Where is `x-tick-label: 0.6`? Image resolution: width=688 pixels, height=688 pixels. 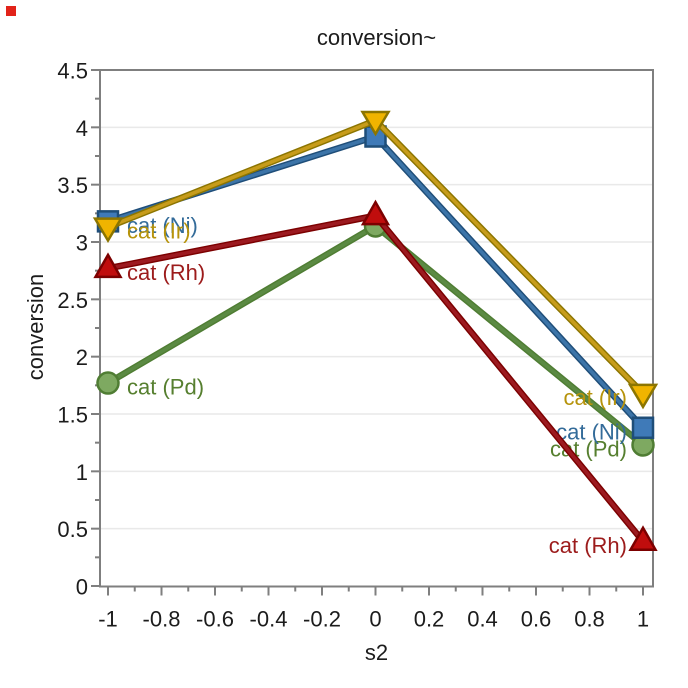
x-tick-label: 0.6 is located at coordinates (536, 619).